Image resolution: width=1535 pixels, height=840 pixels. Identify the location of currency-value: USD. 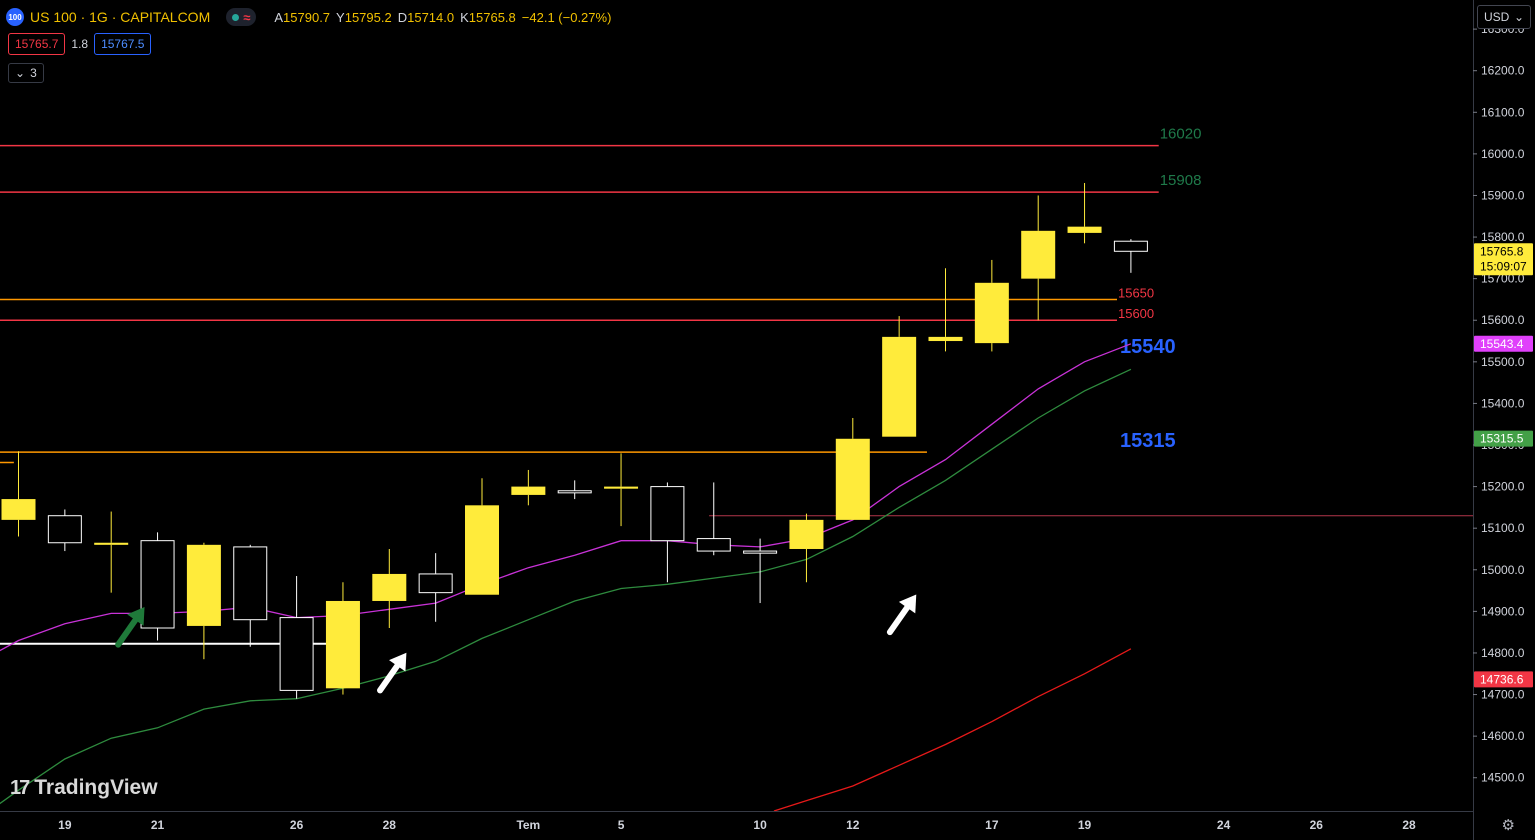
(1497, 17).